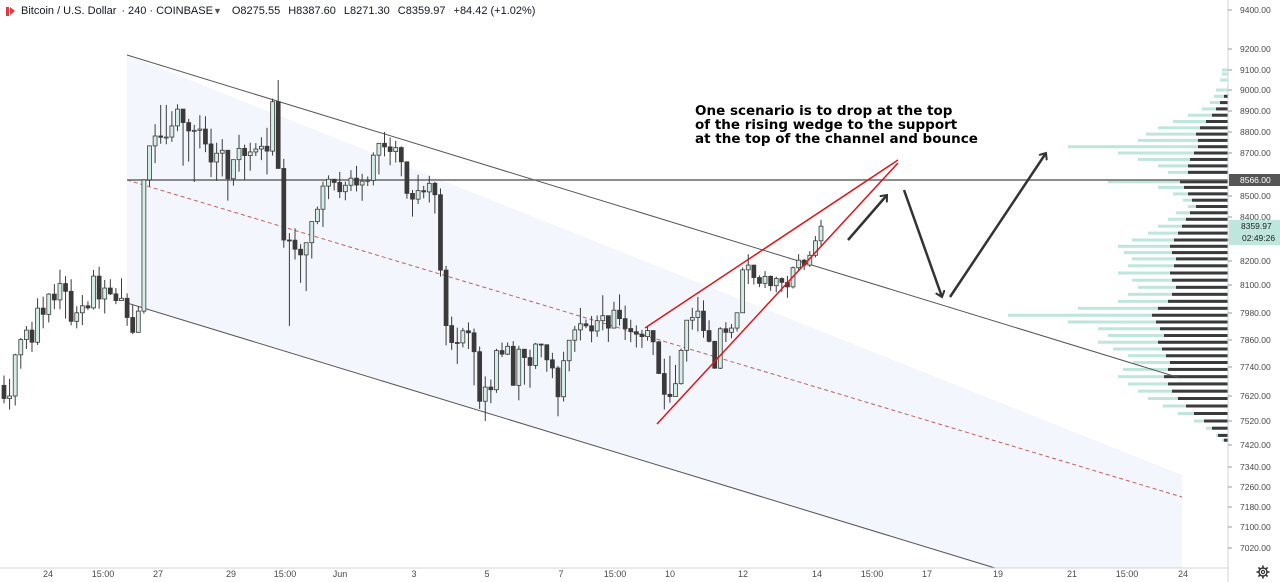 The width and height of the screenshot is (1280, 582). I want to click on wedge-upper-line, so click(771, 244).